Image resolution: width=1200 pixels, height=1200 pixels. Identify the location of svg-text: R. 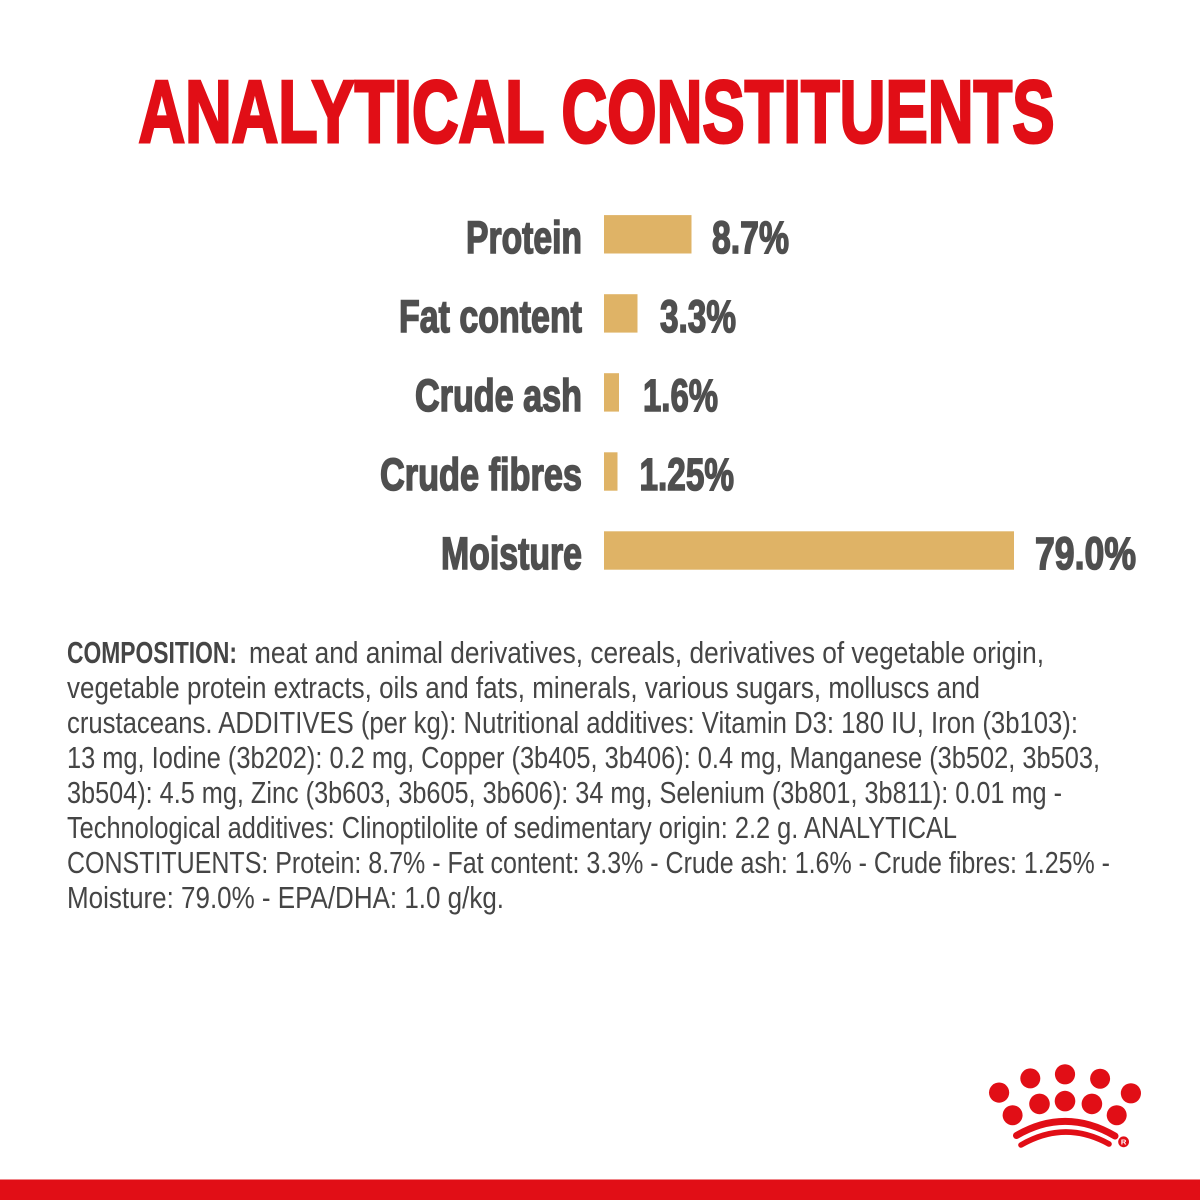
(1124, 1142).